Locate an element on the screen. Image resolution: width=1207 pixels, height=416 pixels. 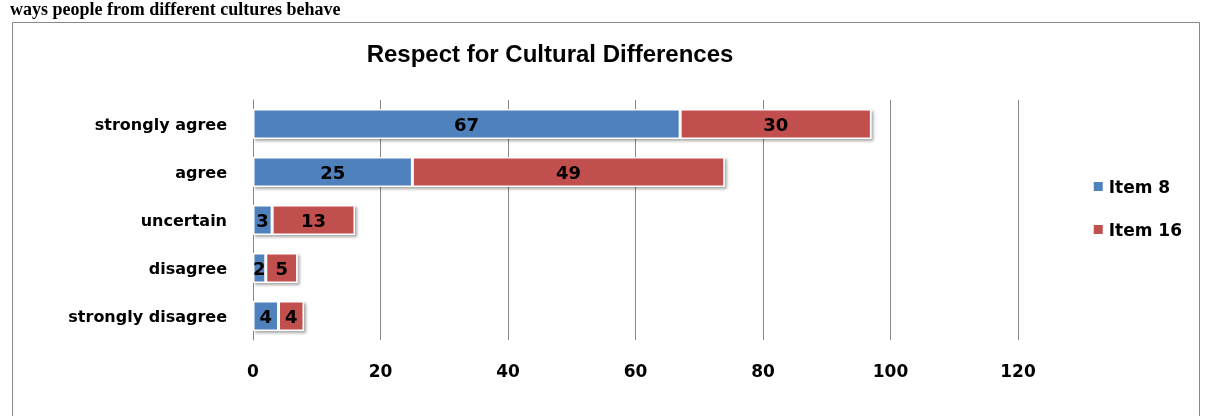
data-label: 13 is located at coordinates (314, 220).